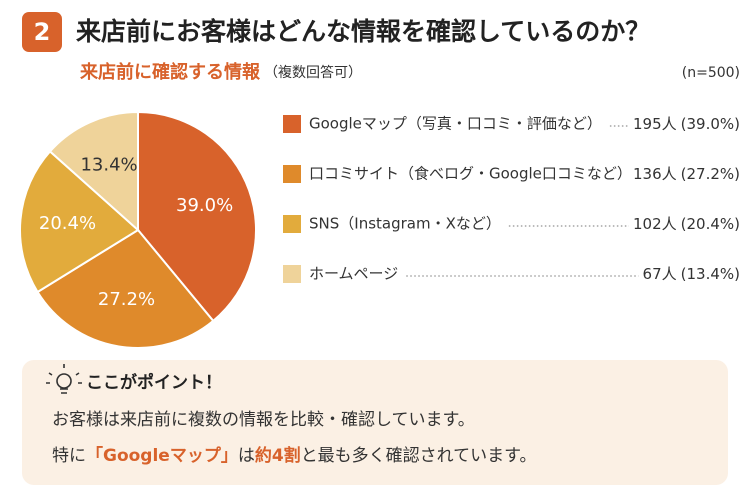 This screenshot has width=750, height=500. What do you see at coordinates (246, 456) in the screenshot?
I see `callout-text: は` at bounding box center [246, 456].